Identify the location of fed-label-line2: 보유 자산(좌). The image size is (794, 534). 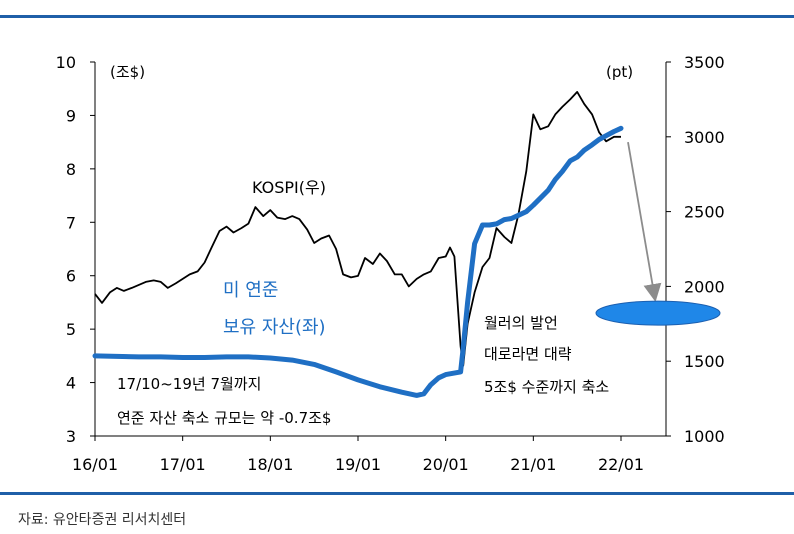
(274, 327).